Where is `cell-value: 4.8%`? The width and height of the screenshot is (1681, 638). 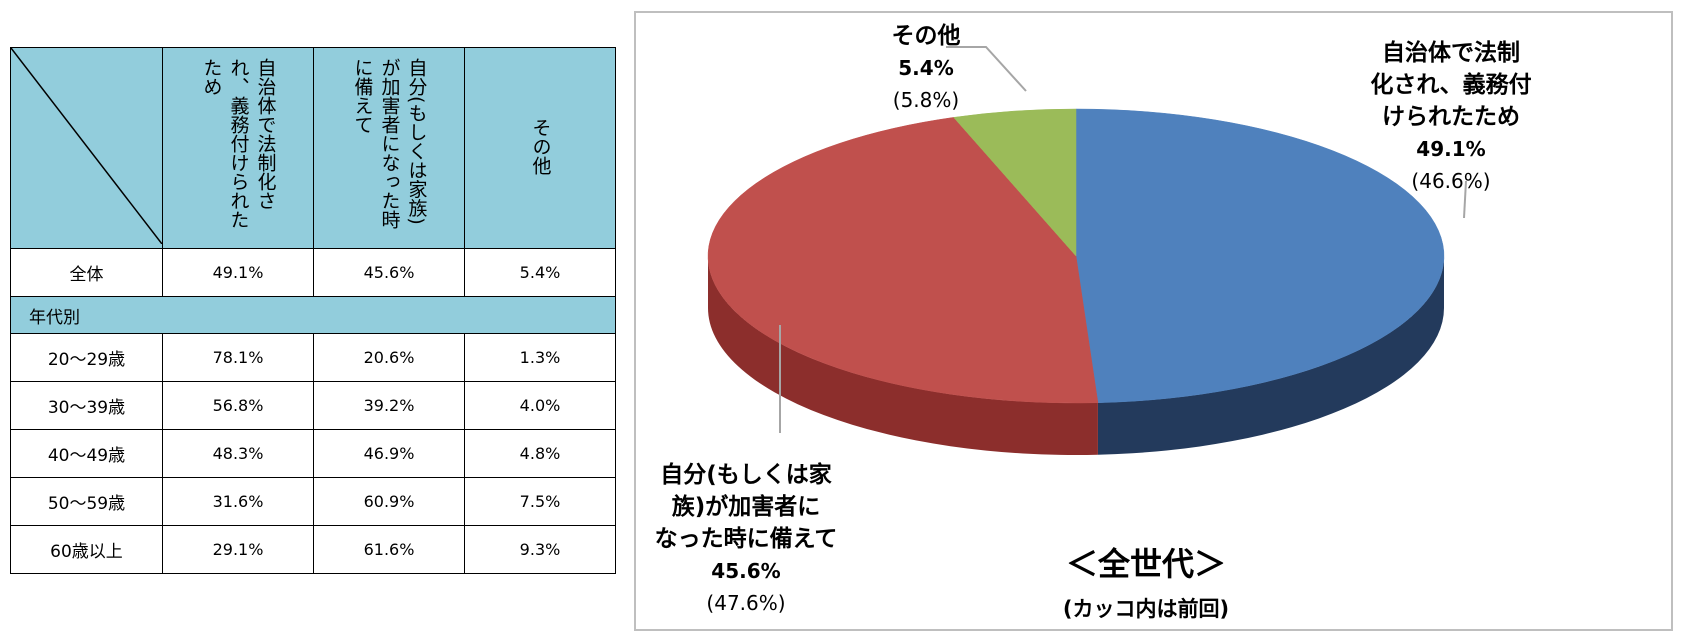 cell-value: 4.8% is located at coordinates (540, 453).